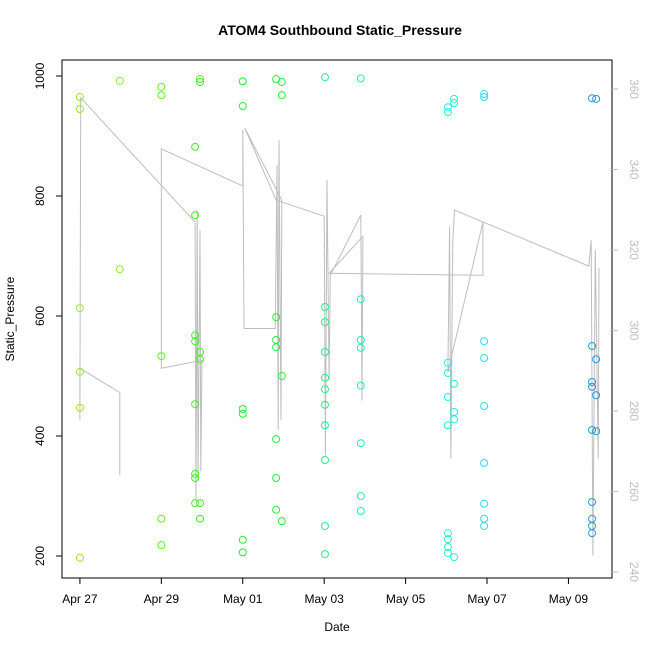 This screenshot has height=655, width=650. I want to click on y2-tick-label: 240, so click(634, 572).